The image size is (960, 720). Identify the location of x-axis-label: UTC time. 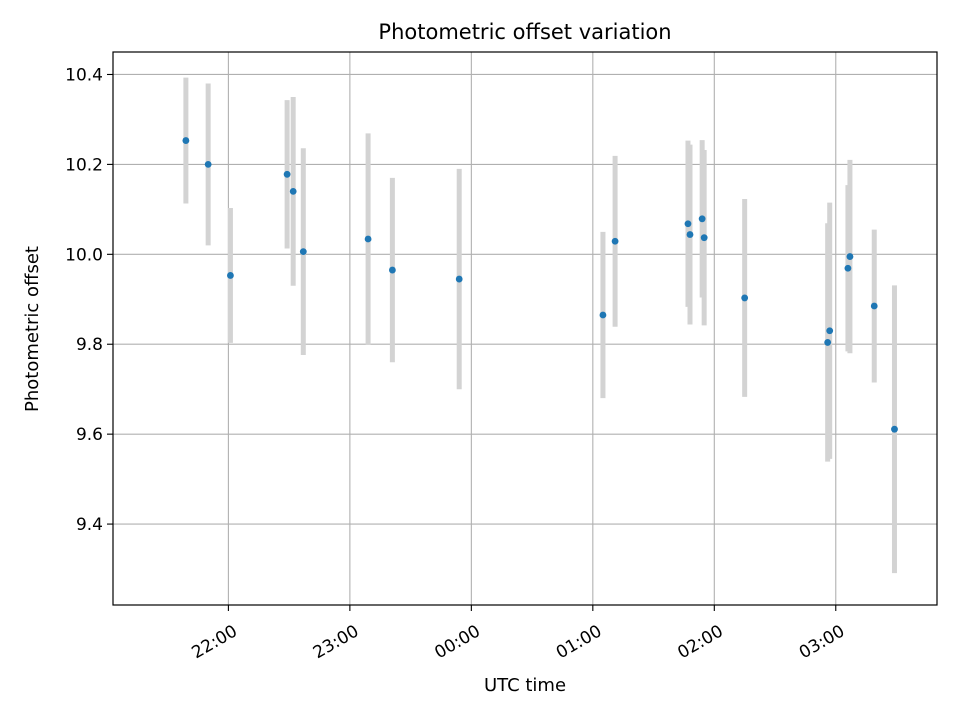
(525, 685).